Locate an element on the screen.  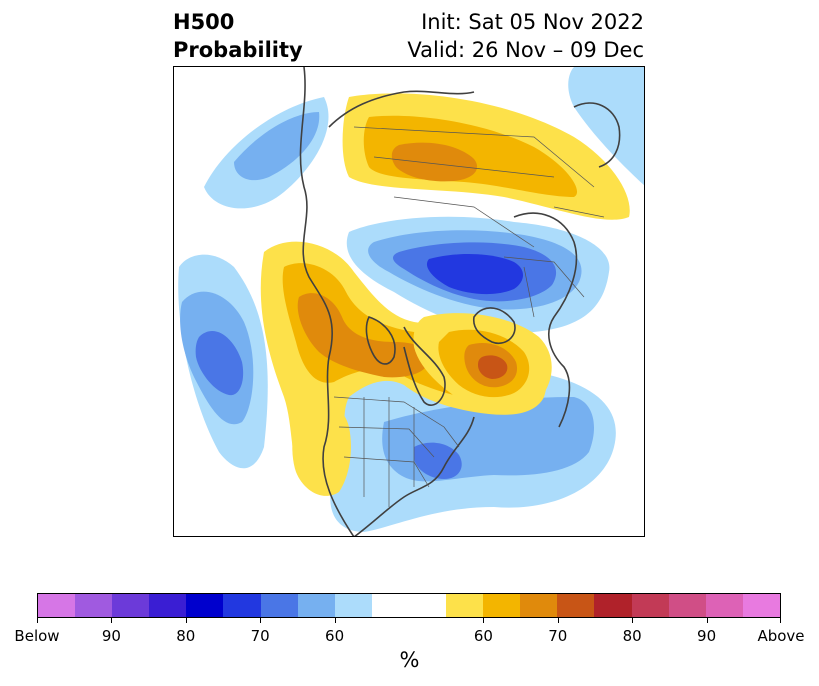
title-product: Probability is located at coordinates (238, 50).